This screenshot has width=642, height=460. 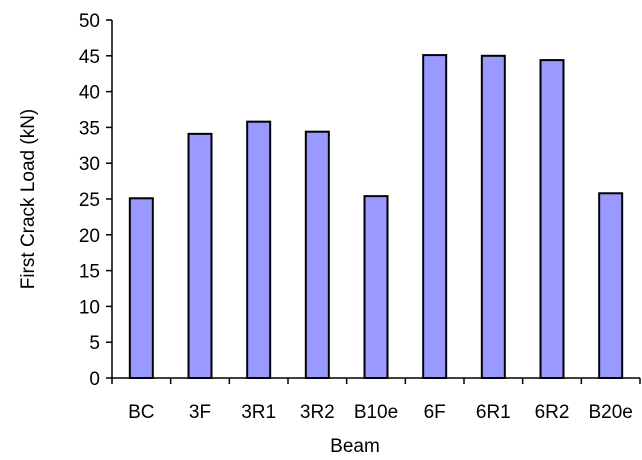 What do you see at coordinates (258, 412) in the screenshot?
I see `x-tick-label-2: 3R1` at bounding box center [258, 412].